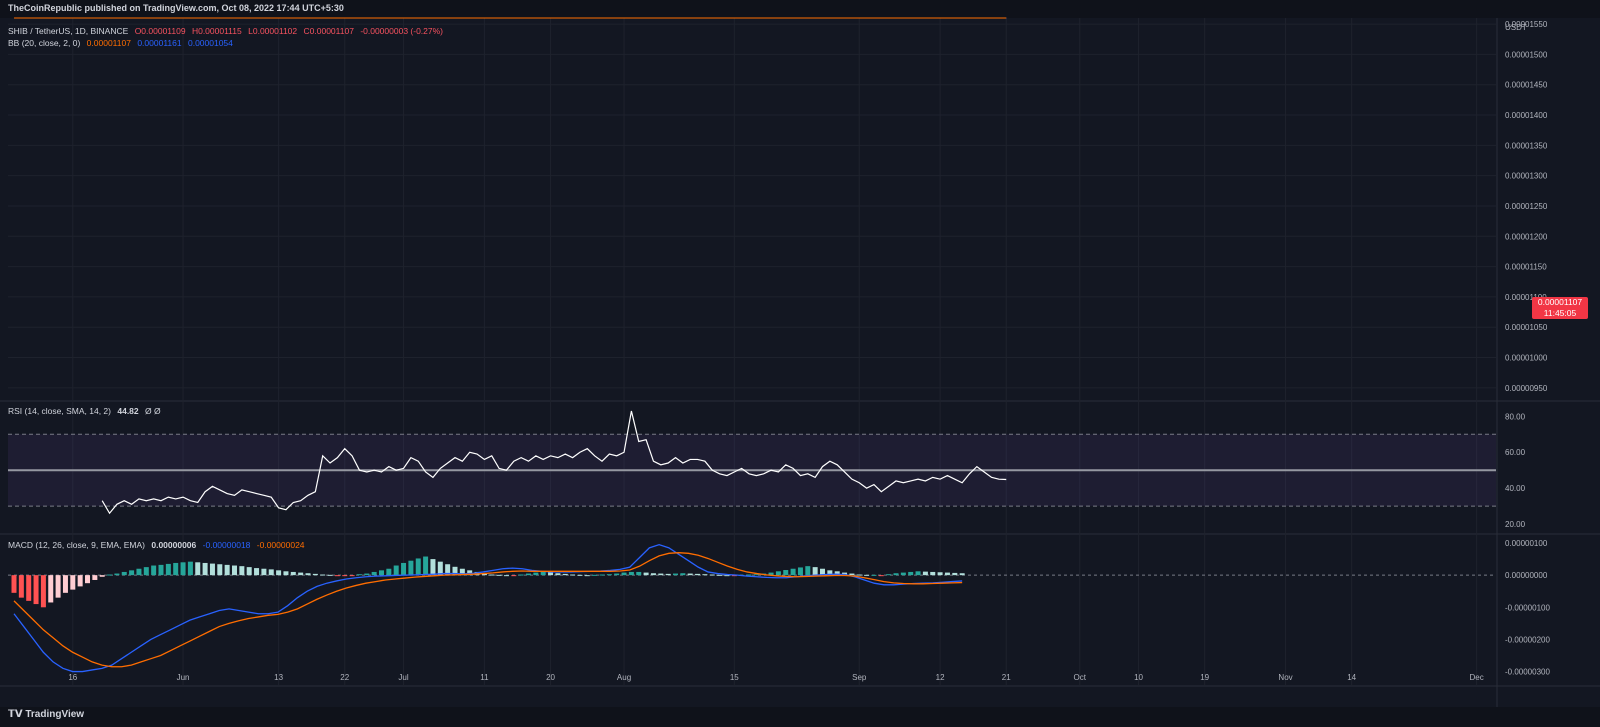  I want to click on time-tick-label: Aug, so click(624, 677).